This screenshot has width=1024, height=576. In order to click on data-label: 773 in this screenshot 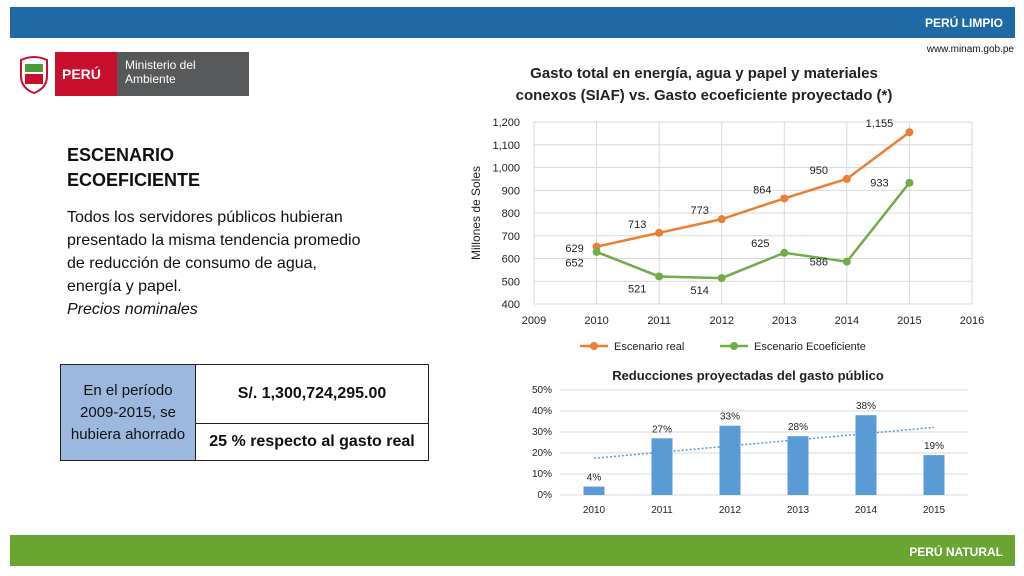, I will do `click(700, 211)`.